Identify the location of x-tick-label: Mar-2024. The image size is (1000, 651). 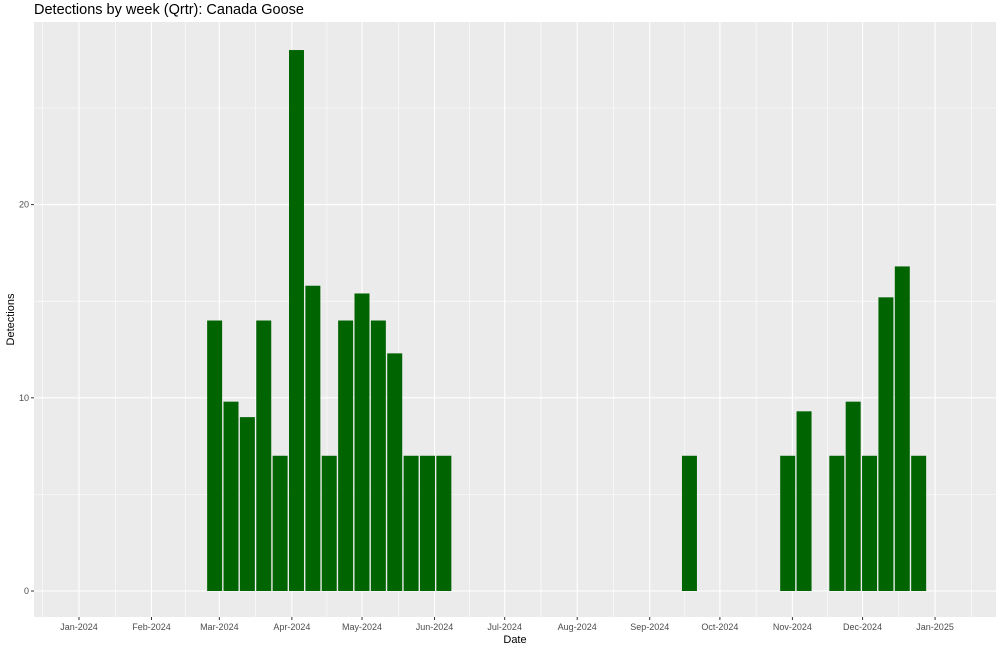
(219, 627).